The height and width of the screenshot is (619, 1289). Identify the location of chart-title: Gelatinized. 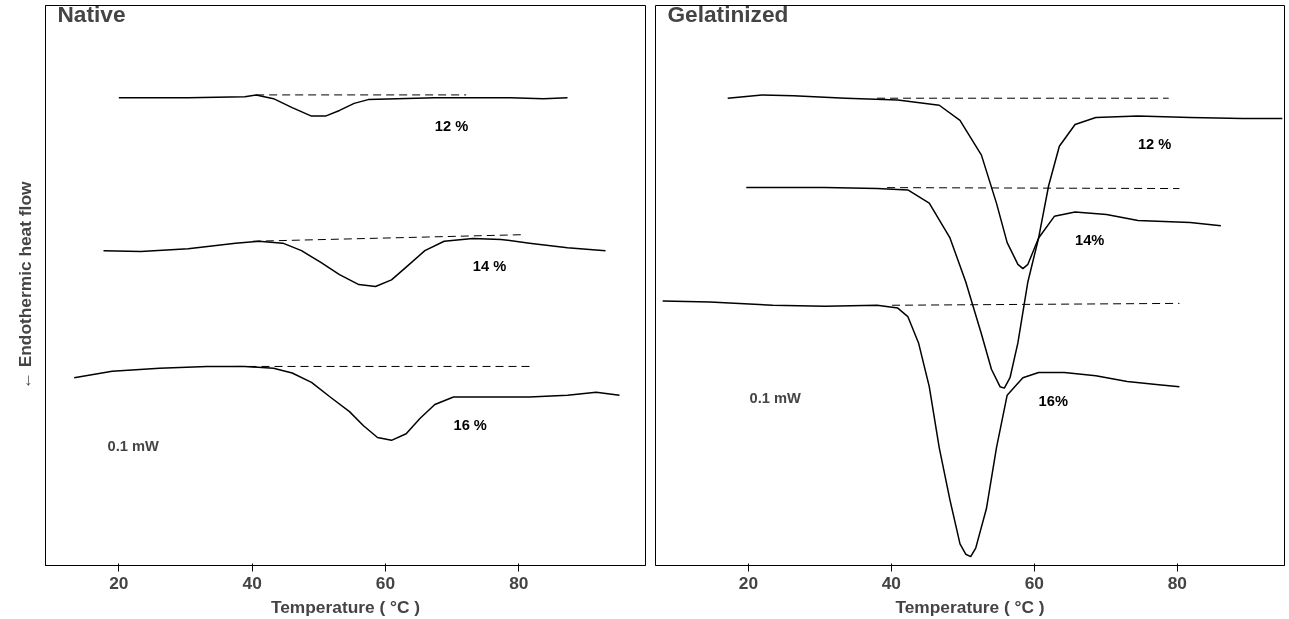
(728, 13).